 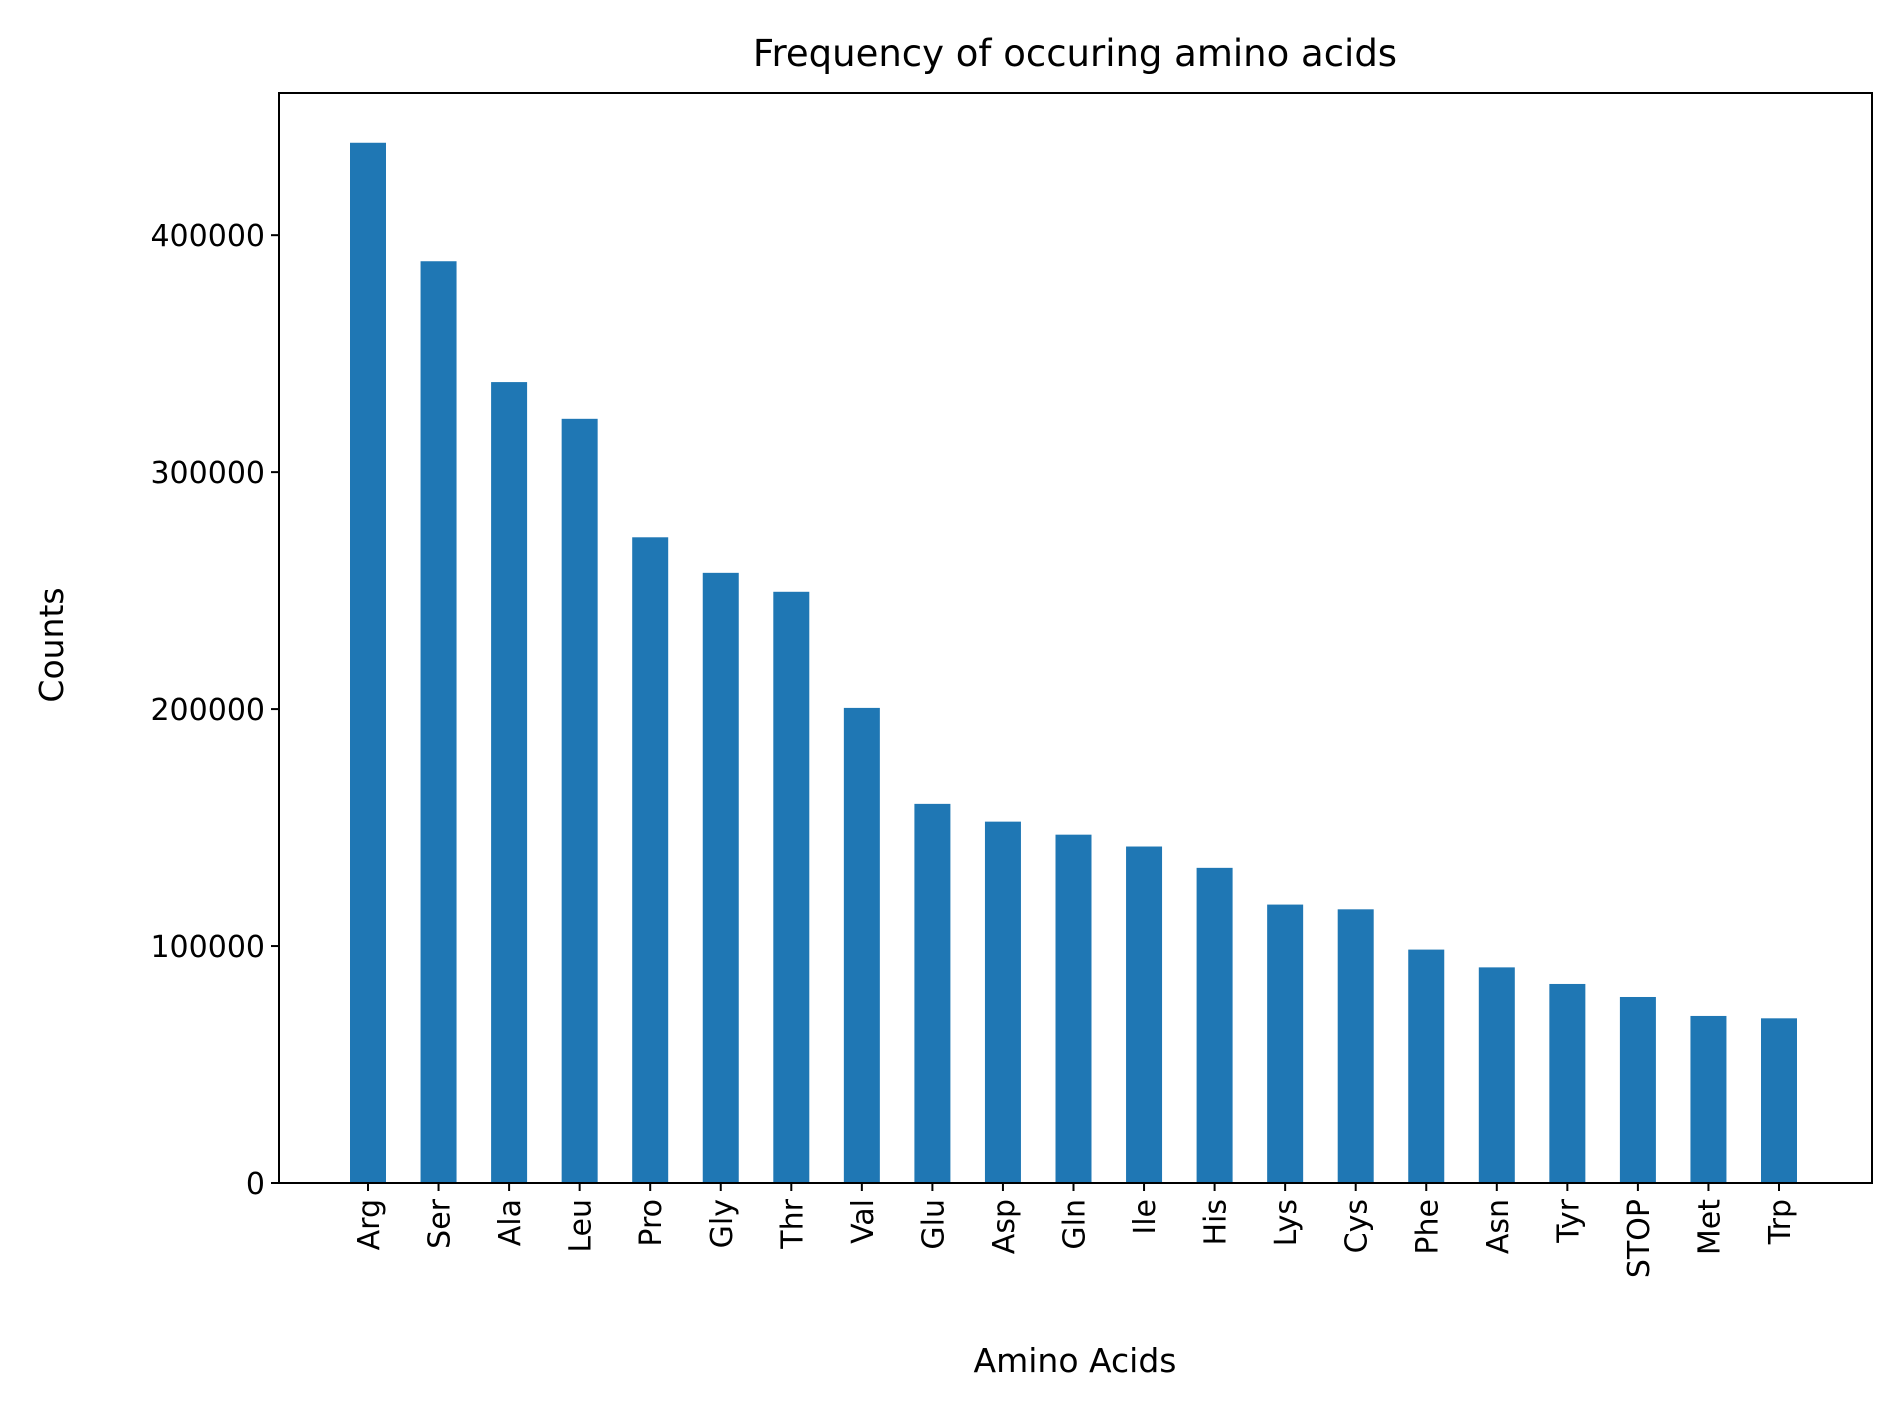 I want to click on x-tick-label: STOP, so click(x=1639, y=1238).